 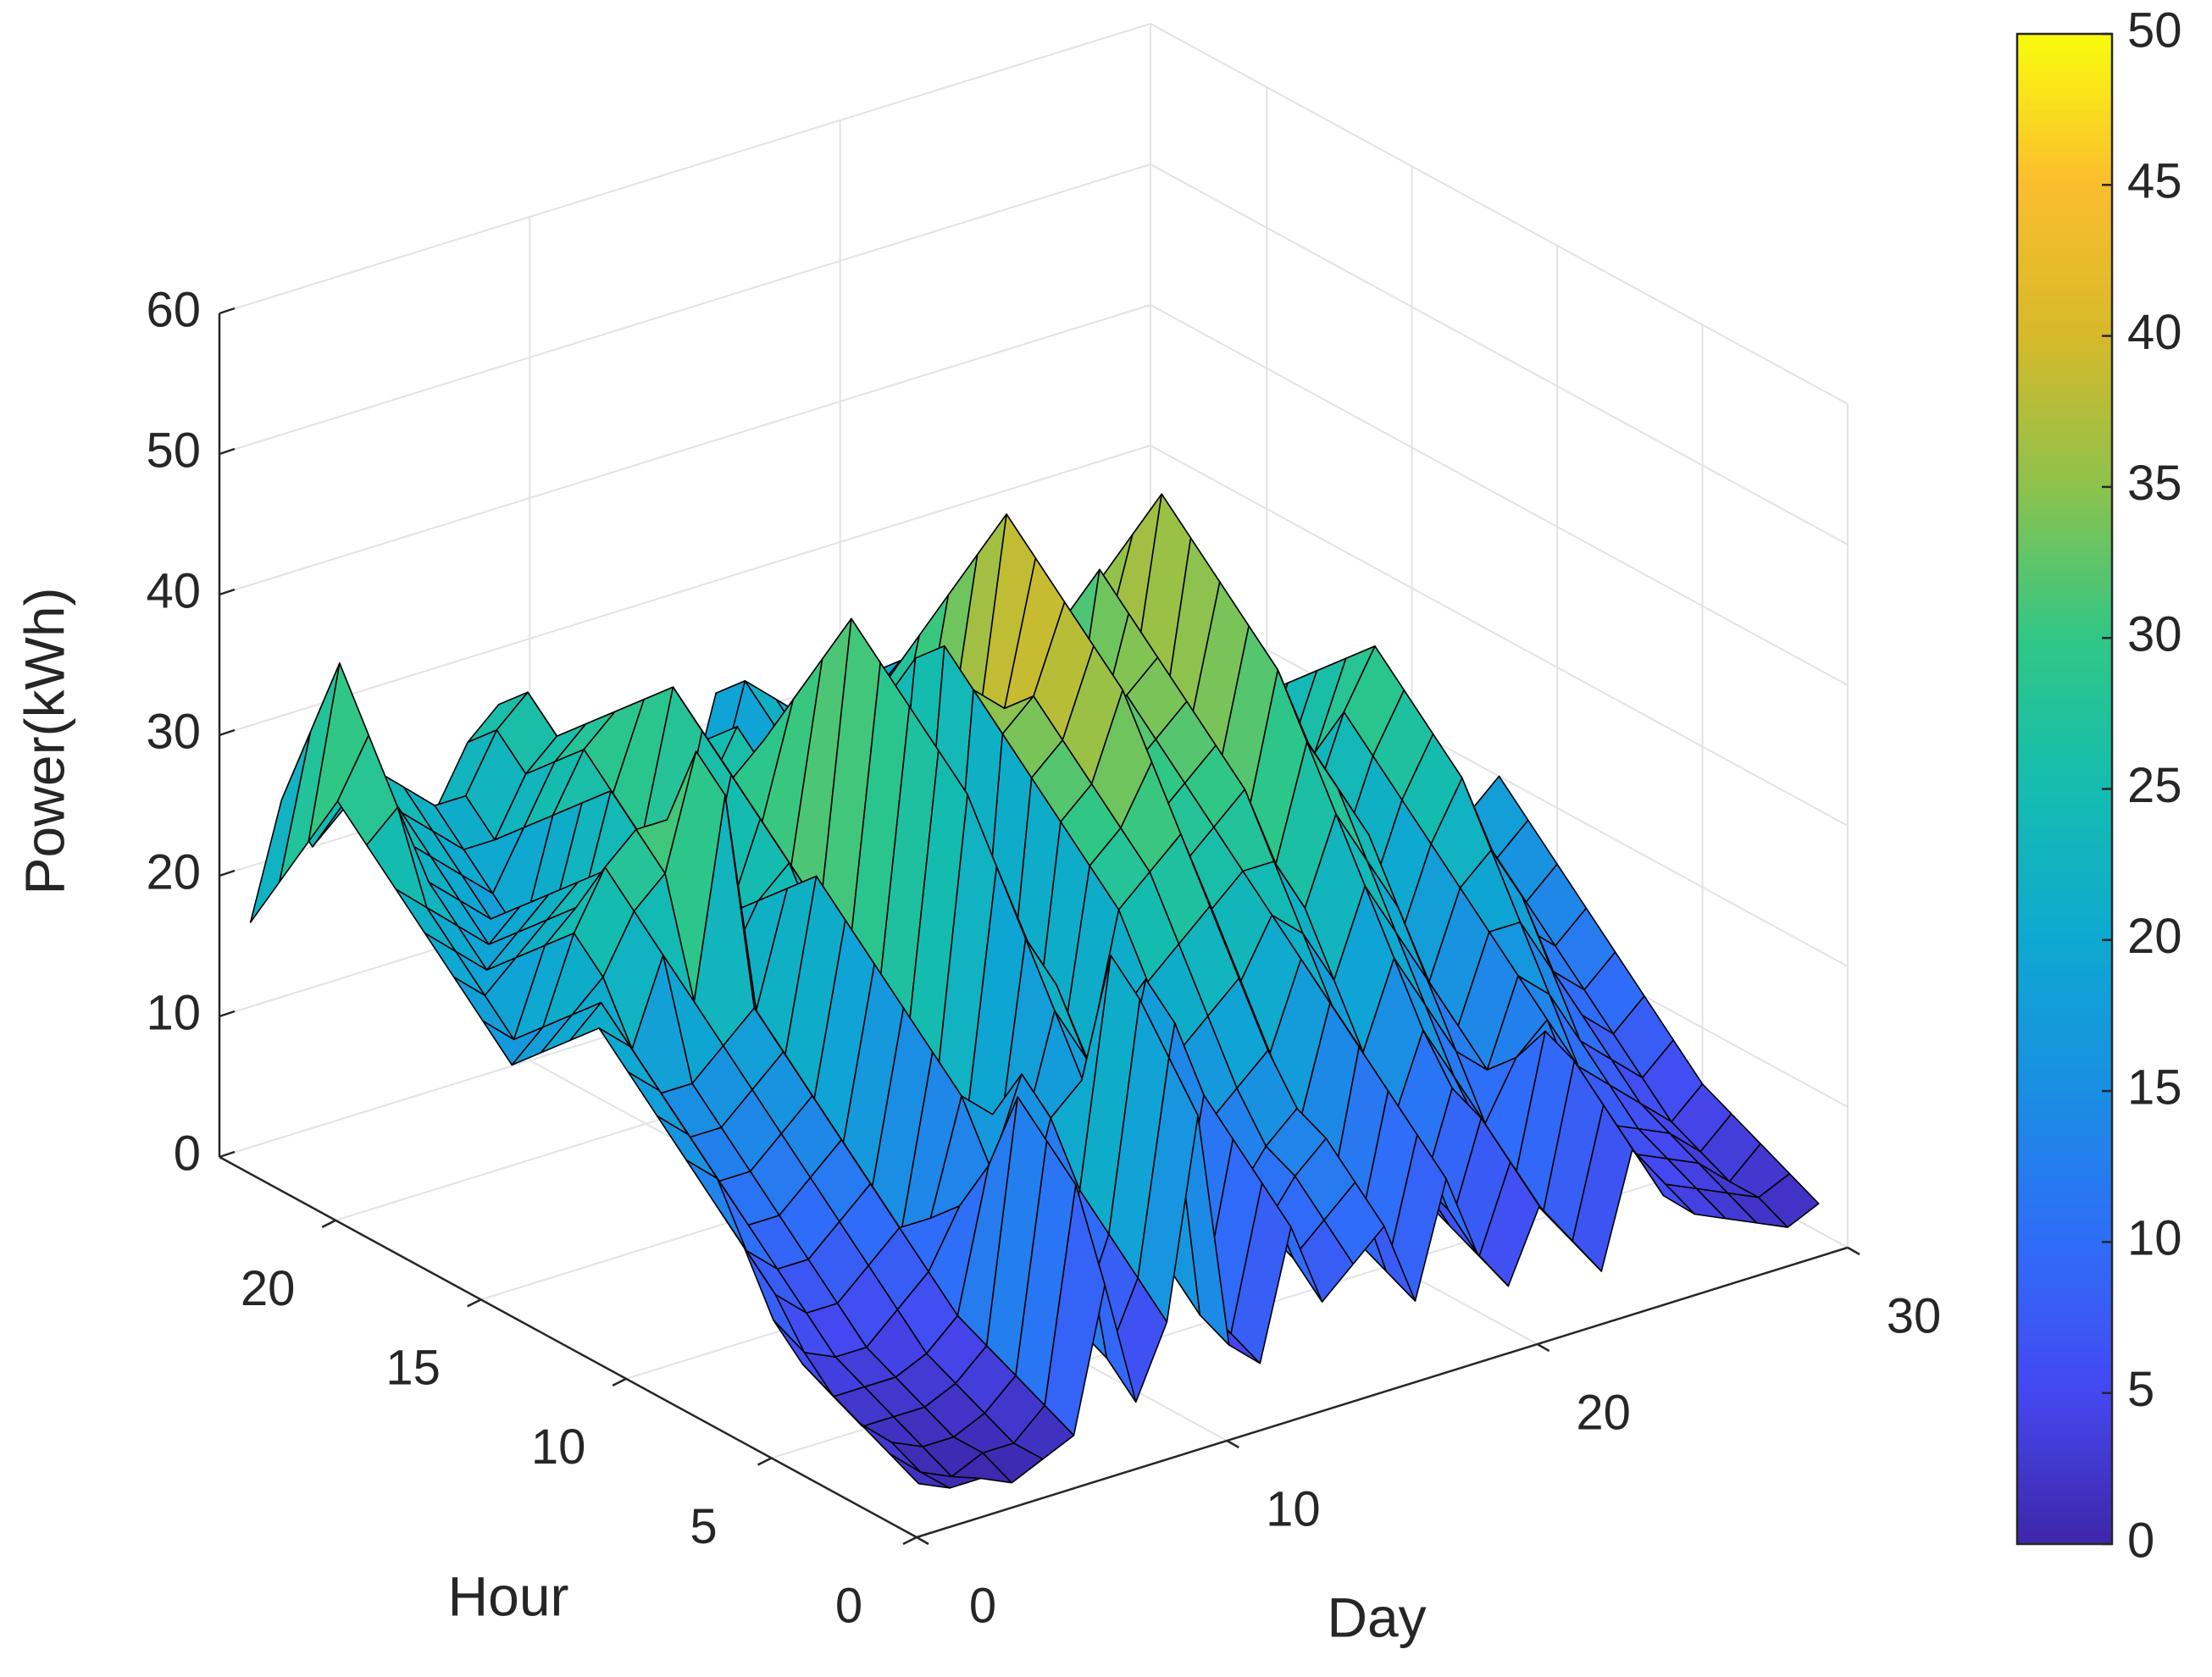 What do you see at coordinates (508, 1595) in the screenshot?
I see `y-axis-label: Hour` at bounding box center [508, 1595].